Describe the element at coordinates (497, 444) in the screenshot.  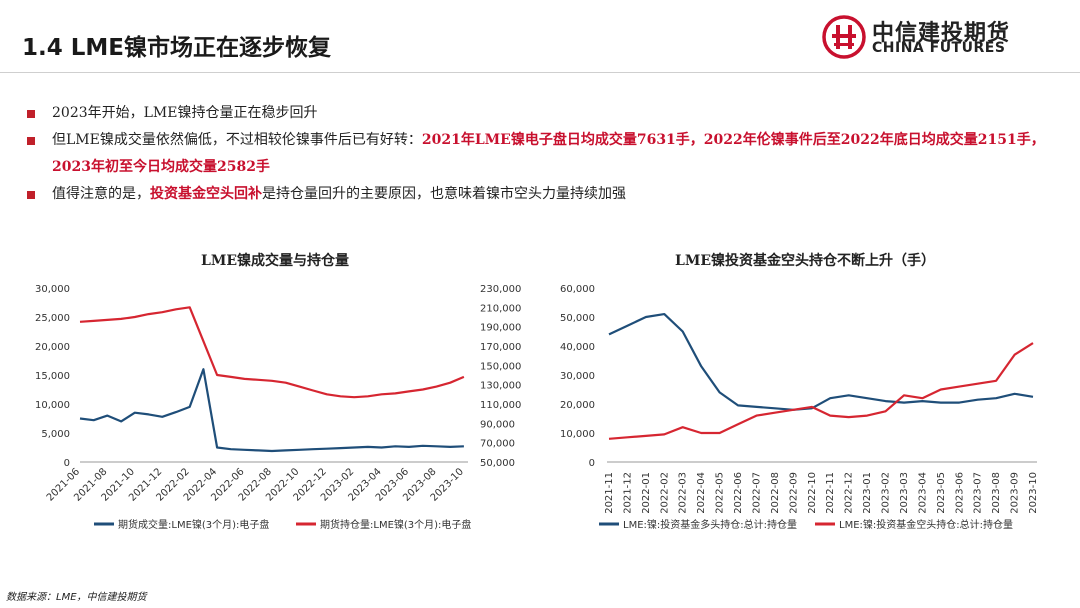
I see `y-right-tick-label: 70,000` at that location.